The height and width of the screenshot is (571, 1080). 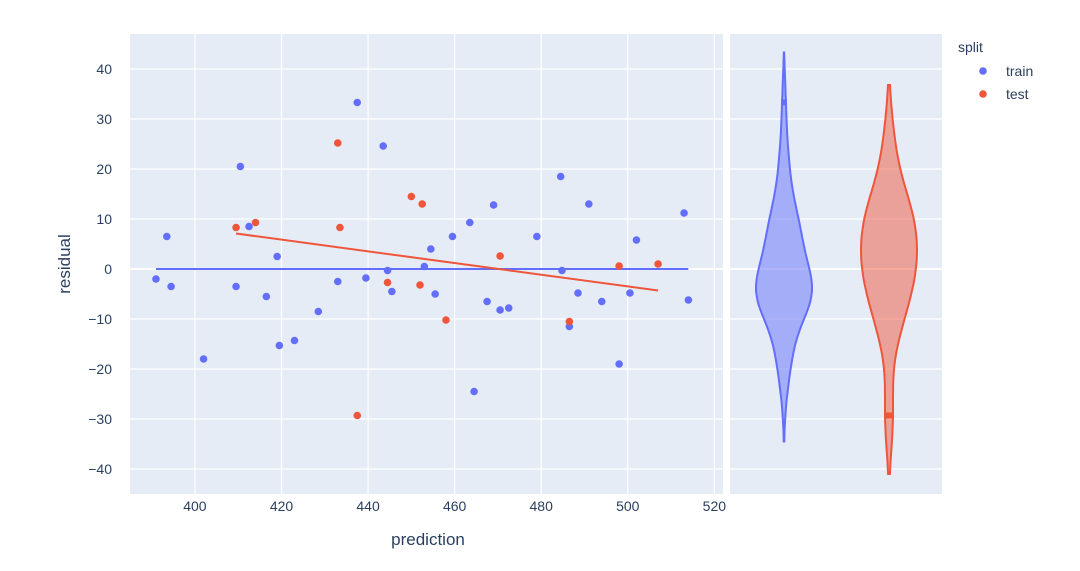 I want to click on x-tick-label: 400, so click(x=195, y=506).